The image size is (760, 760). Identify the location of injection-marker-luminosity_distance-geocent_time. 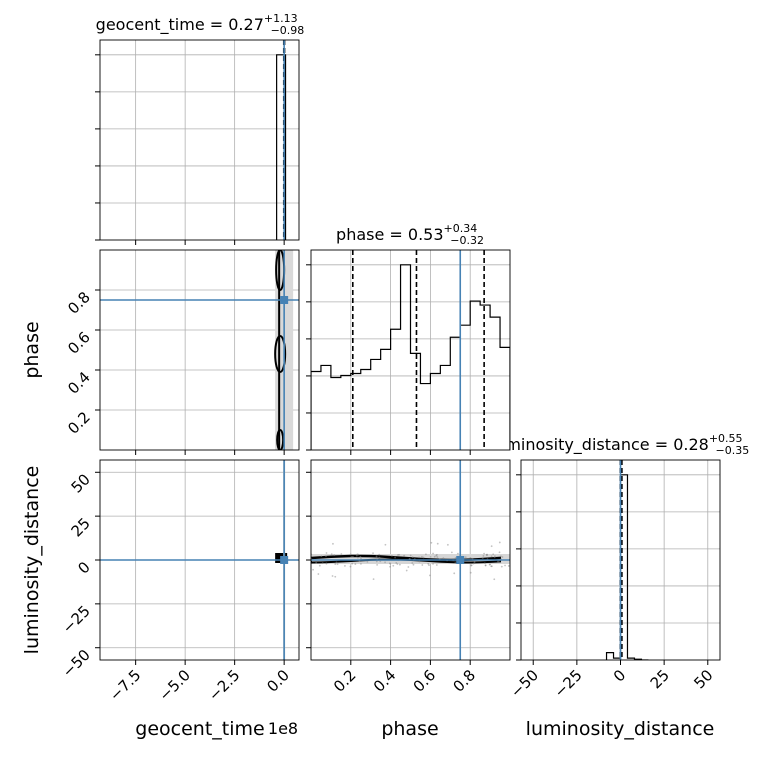
(284, 560).